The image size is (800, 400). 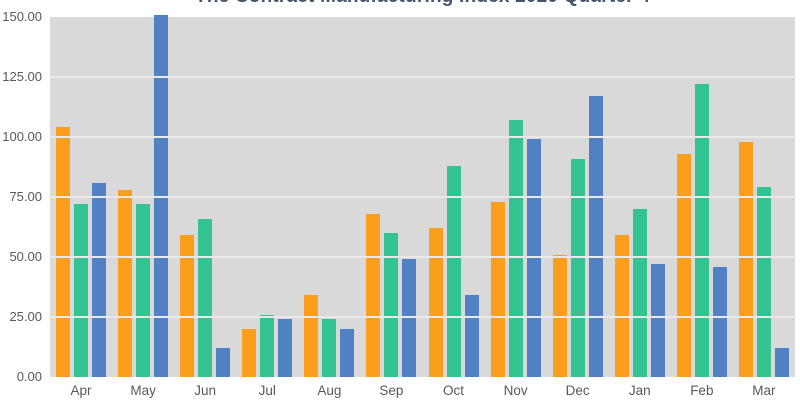 What do you see at coordinates (701, 230) in the screenshot?
I see `bar-green-feb` at bounding box center [701, 230].